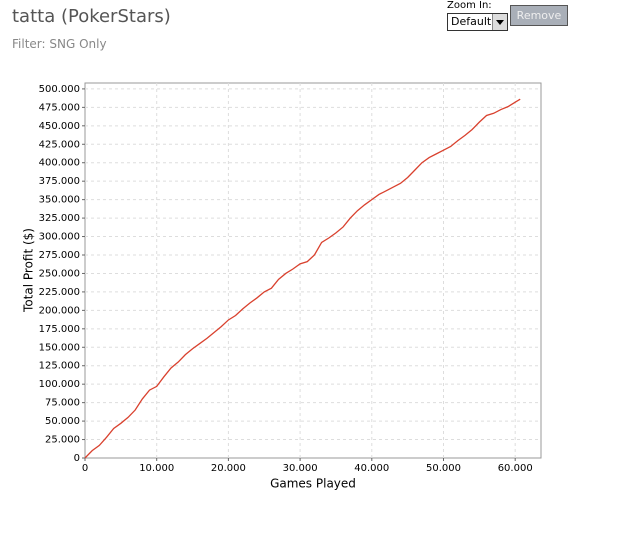 This screenshot has height=543, width=640. I want to click on y-tick-label: 300.000, so click(59, 237).